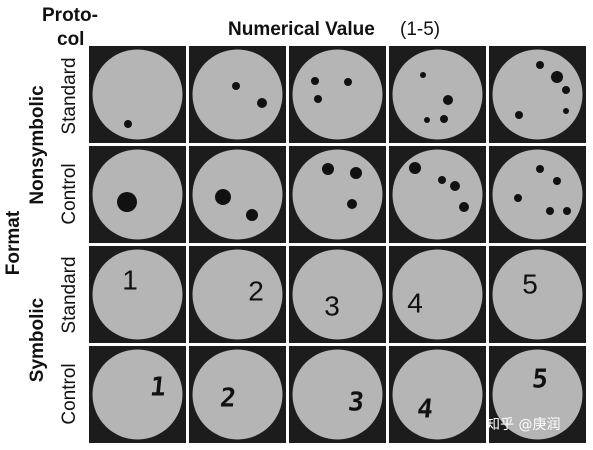 Image resolution: width=593 pixels, height=450 pixels. Describe the element at coordinates (420, 29) in the screenshot. I see `title-range: (1-5)` at that location.